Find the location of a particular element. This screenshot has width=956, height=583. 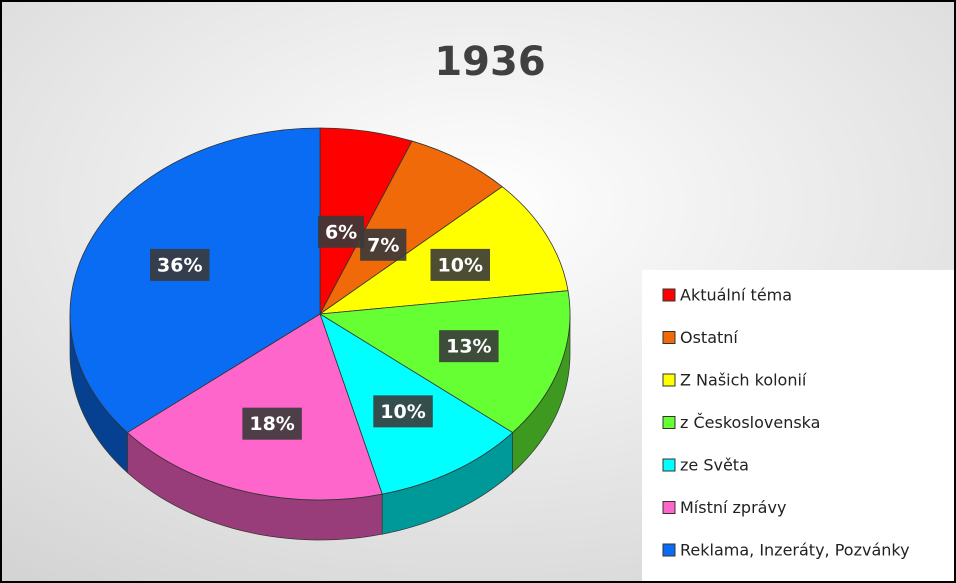

data-label: 18% is located at coordinates (271, 424).